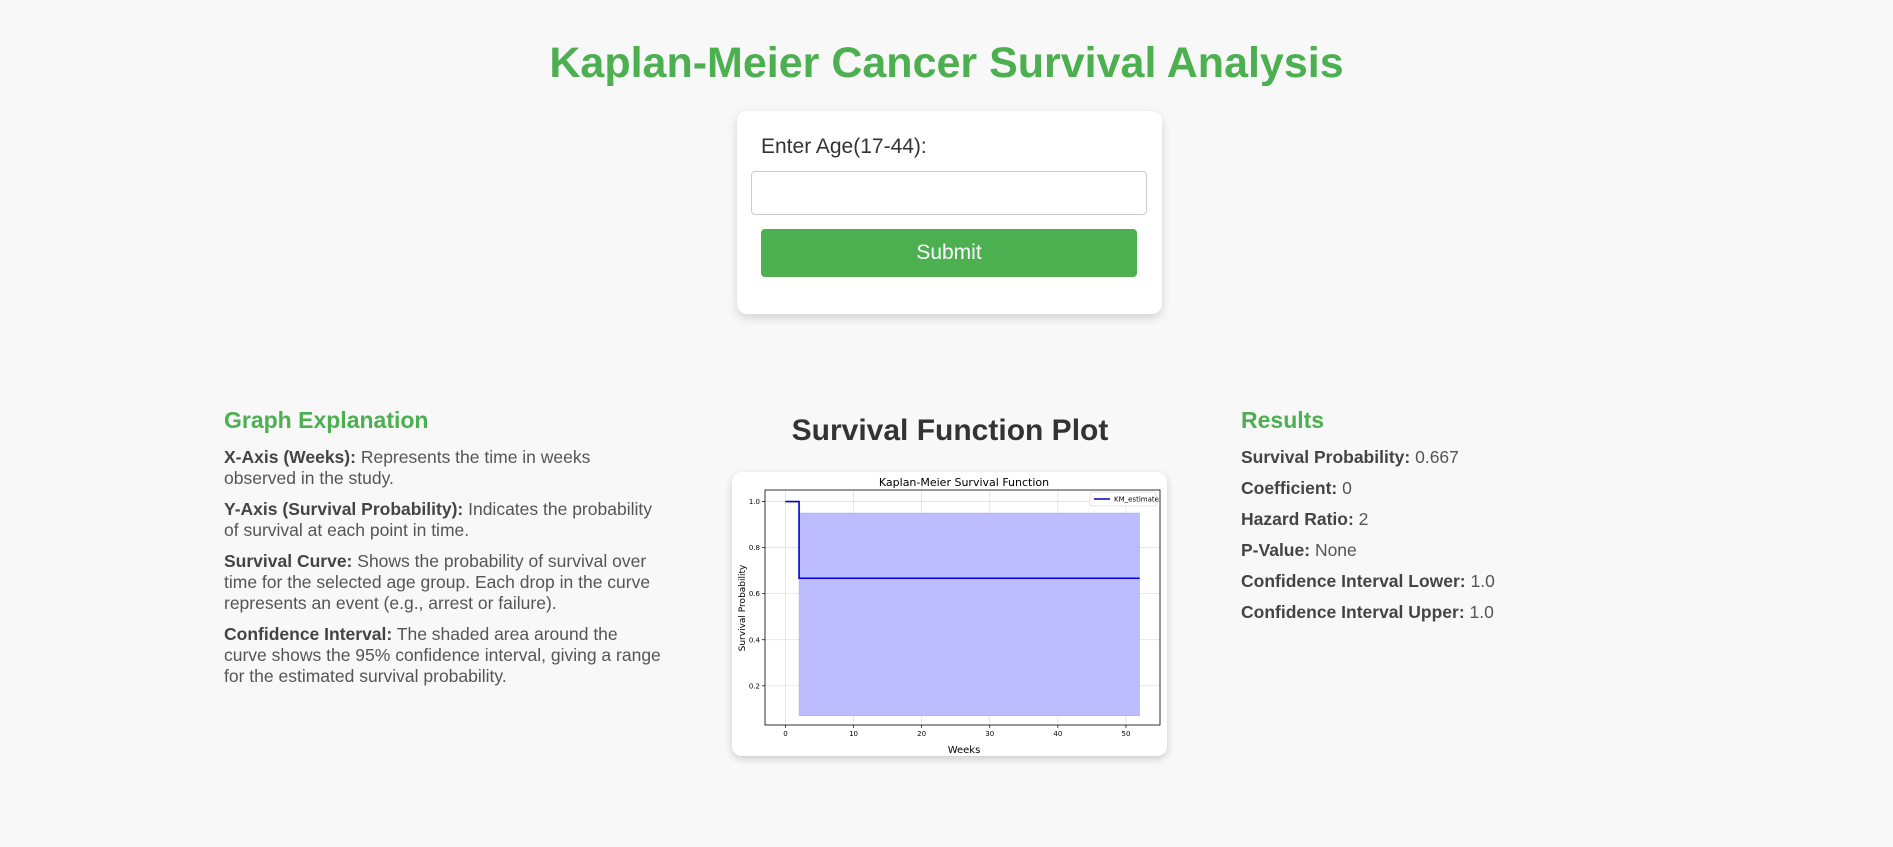 This screenshot has height=847, width=1893. I want to click on results-heading: Results, so click(1283, 420).